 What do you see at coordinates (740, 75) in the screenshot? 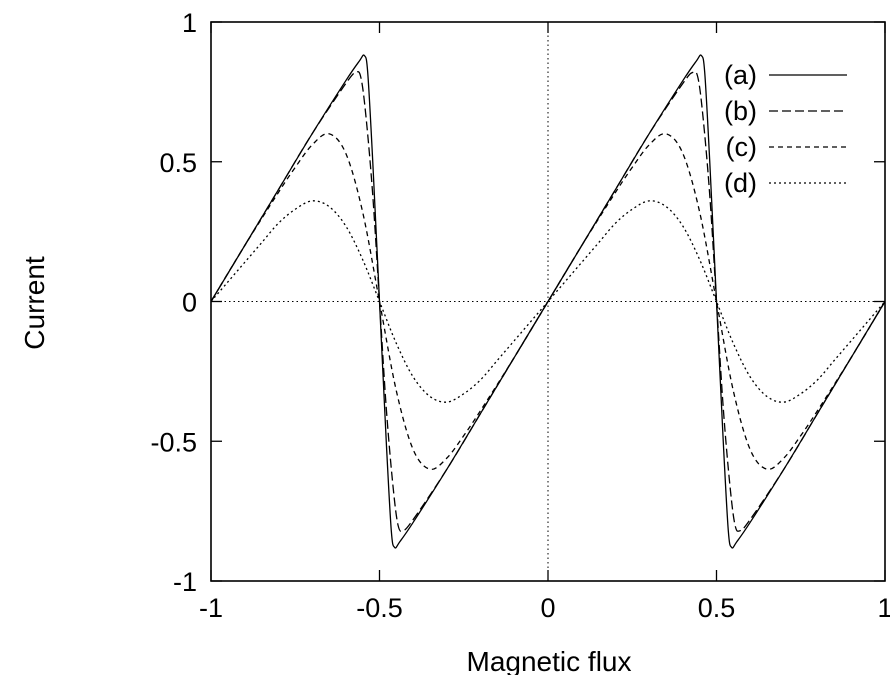
I see `legend-label: (a)` at bounding box center [740, 75].